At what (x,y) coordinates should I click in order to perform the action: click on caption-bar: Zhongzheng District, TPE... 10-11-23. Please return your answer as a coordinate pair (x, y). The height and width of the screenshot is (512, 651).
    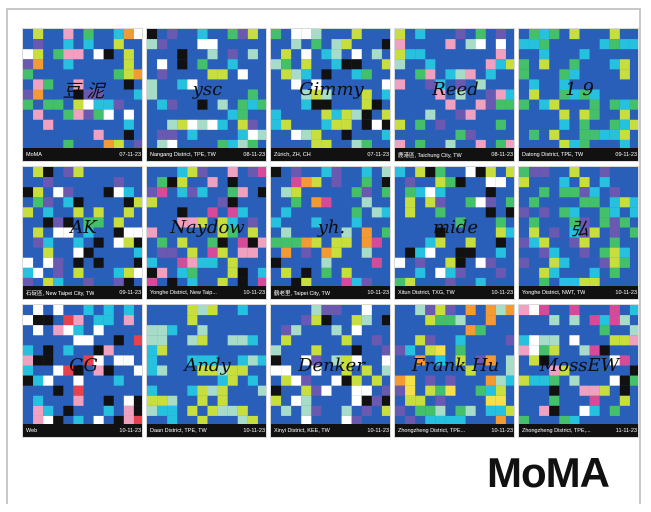
    Looking at the image, I should click on (454, 430).